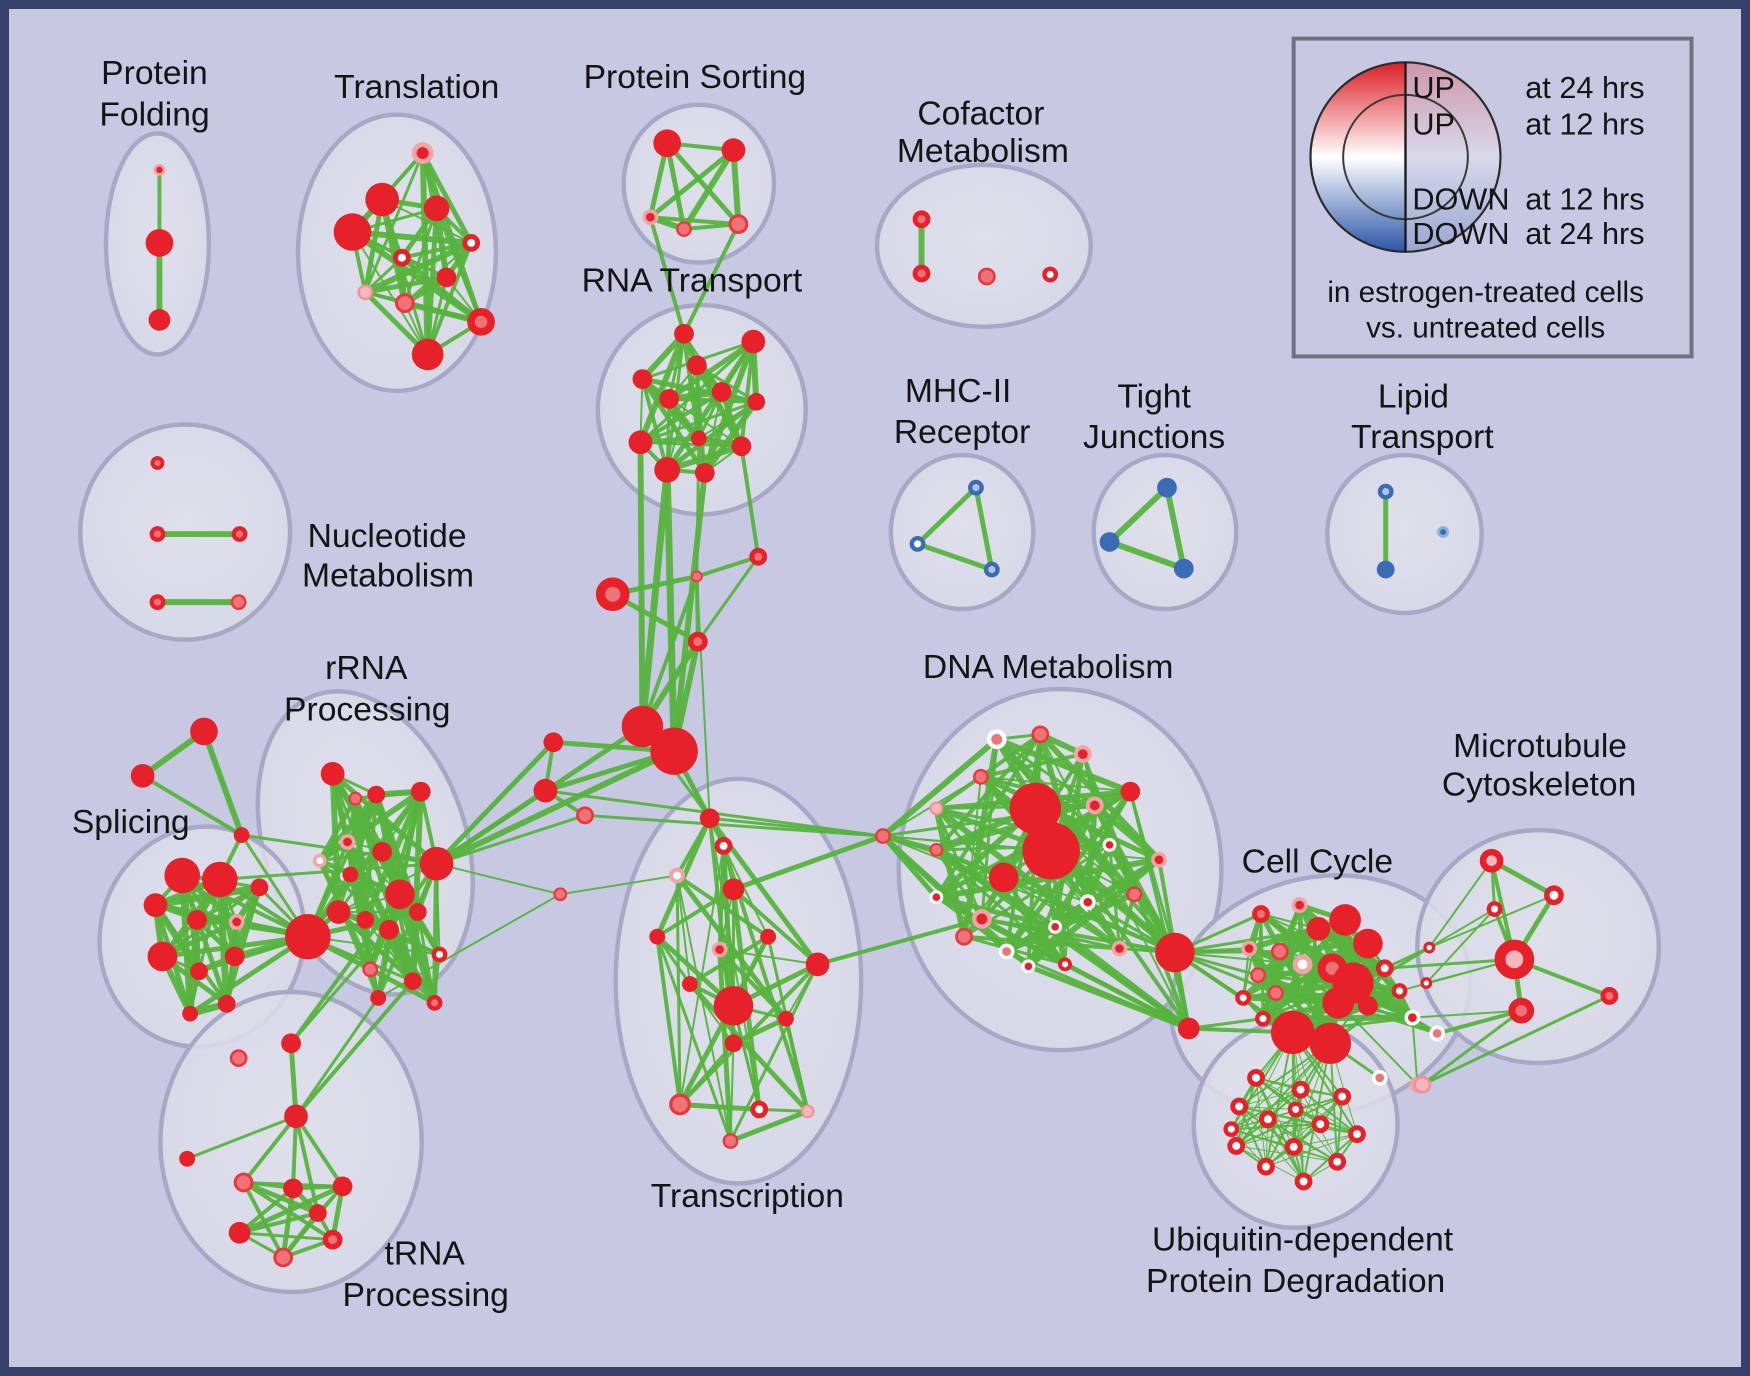  What do you see at coordinates (1303, 1240) in the screenshot?
I see `cluster-label-ubiquitin-degradation: Ubiquitin-dependent` at bounding box center [1303, 1240].